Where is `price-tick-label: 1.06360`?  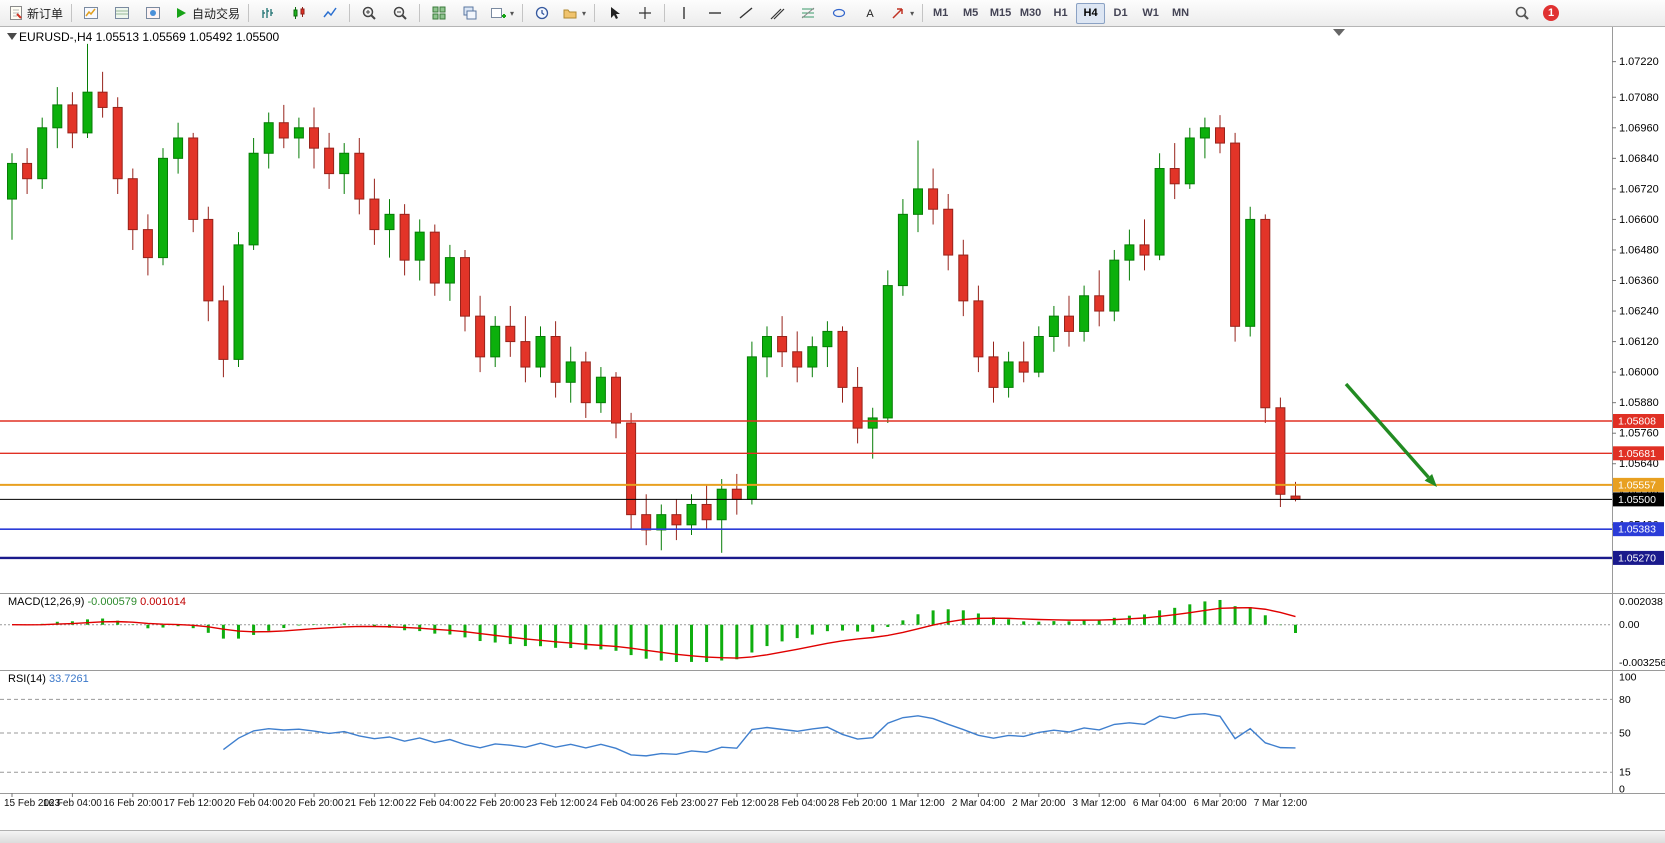
price-tick-label: 1.06360 is located at coordinates (1639, 281).